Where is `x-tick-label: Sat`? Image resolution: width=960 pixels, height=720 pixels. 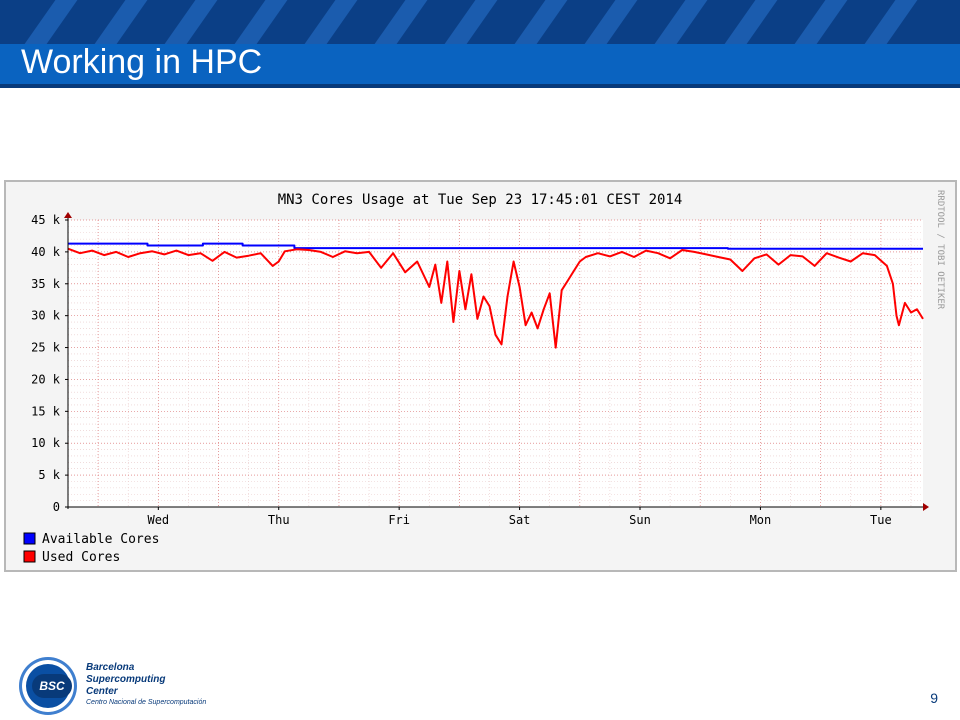 x-tick-label: Sat is located at coordinates (520, 520).